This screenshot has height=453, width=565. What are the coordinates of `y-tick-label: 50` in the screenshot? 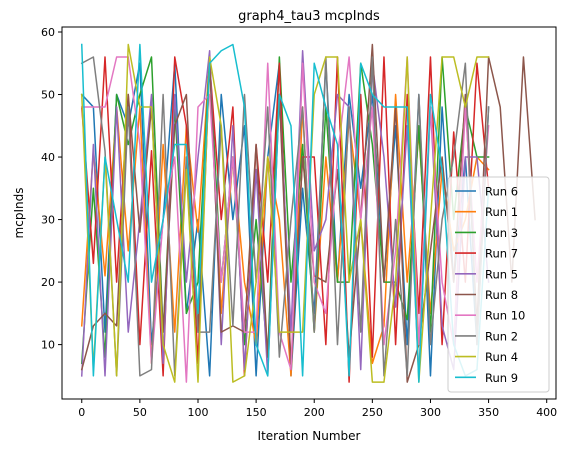 It's located at (48, 95).